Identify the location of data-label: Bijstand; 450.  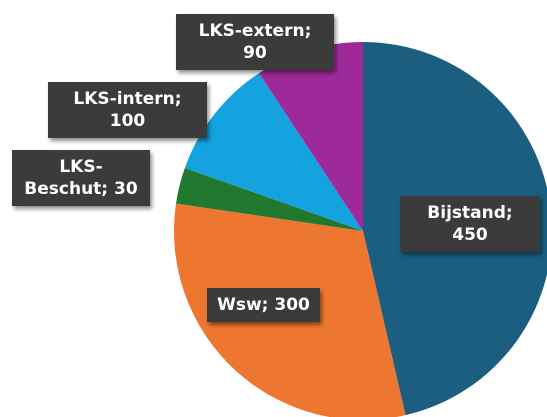
(470, 224).